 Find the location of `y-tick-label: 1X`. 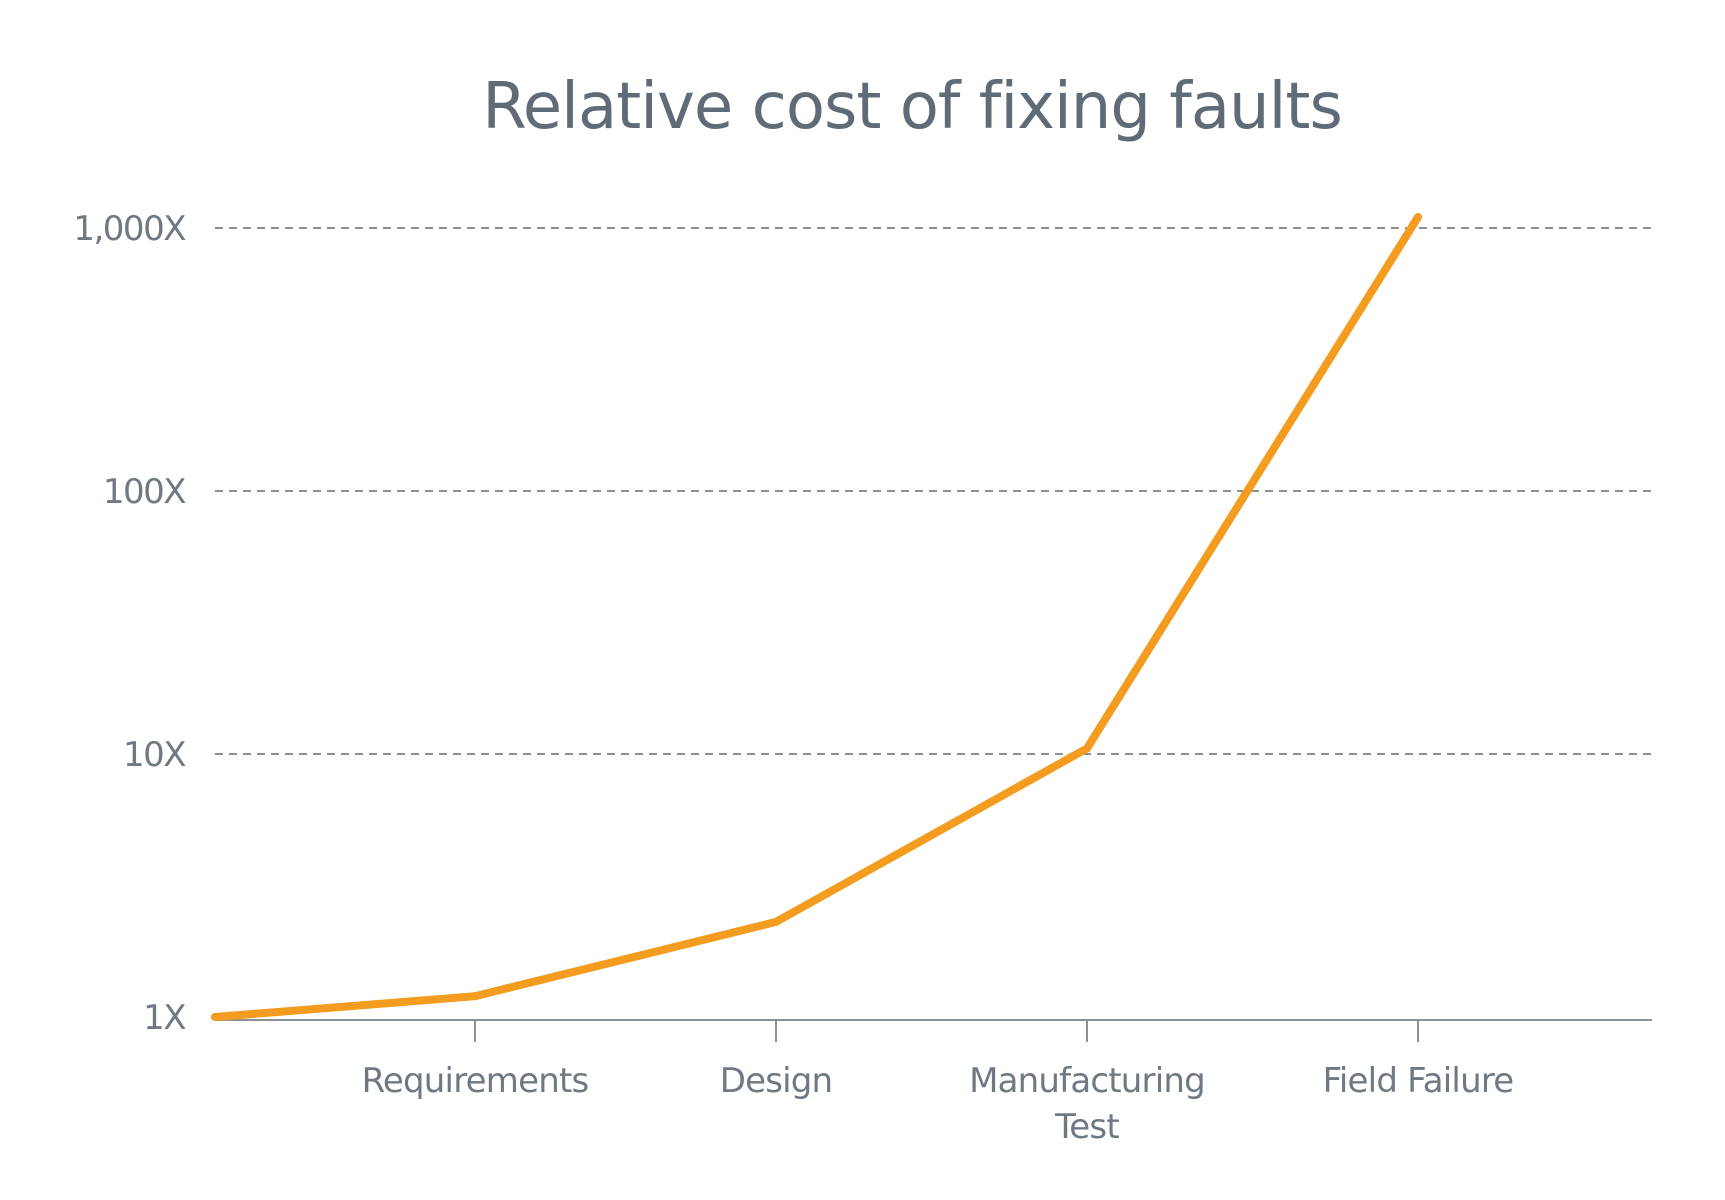

y-tick-label: 1X is located at coordinates (164, 1018).